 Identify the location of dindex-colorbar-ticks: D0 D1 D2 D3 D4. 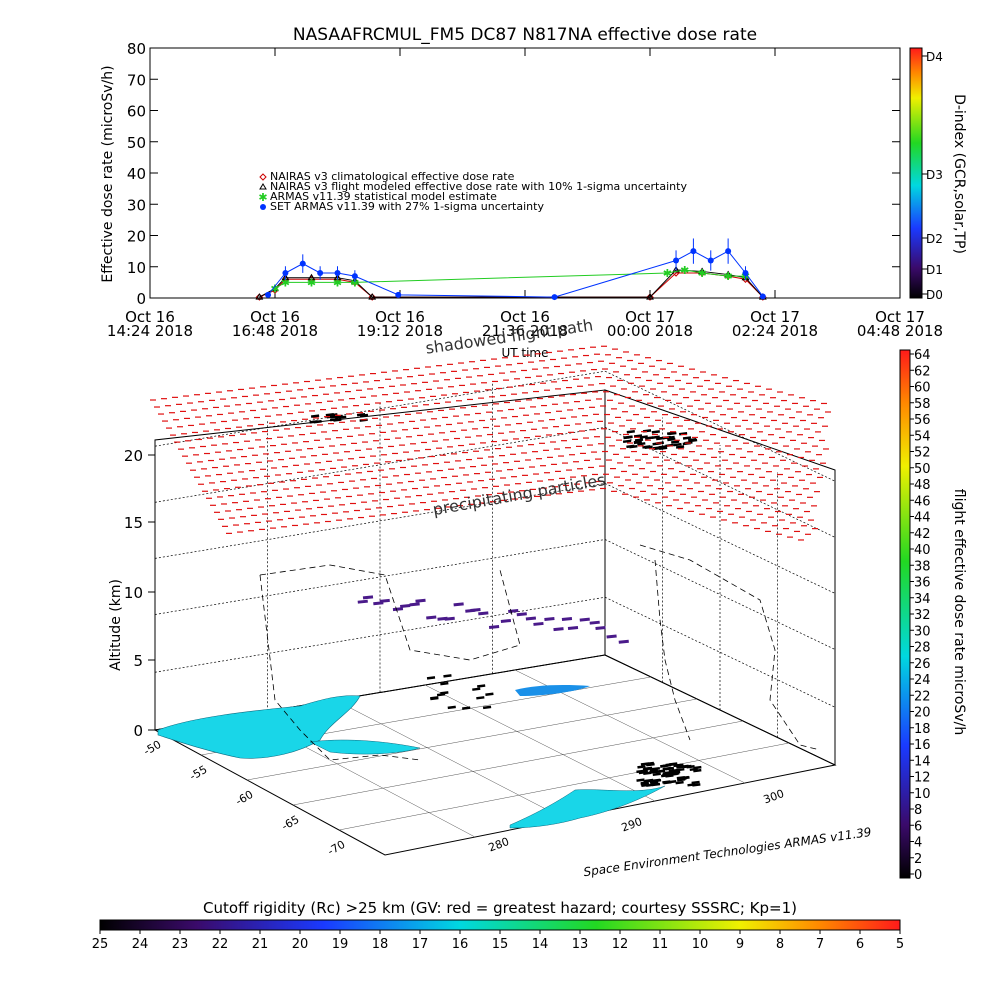
(932, 176).